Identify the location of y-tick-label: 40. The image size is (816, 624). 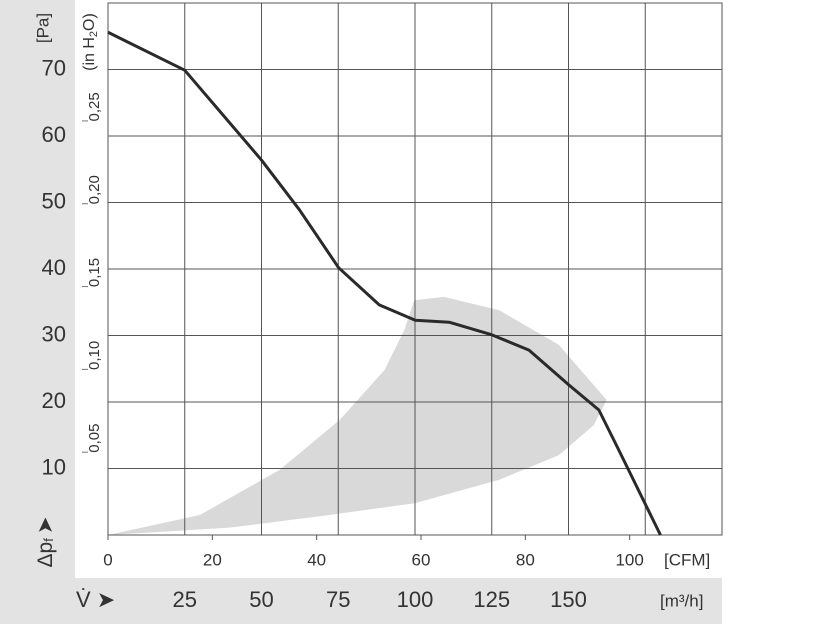
(54, 267).